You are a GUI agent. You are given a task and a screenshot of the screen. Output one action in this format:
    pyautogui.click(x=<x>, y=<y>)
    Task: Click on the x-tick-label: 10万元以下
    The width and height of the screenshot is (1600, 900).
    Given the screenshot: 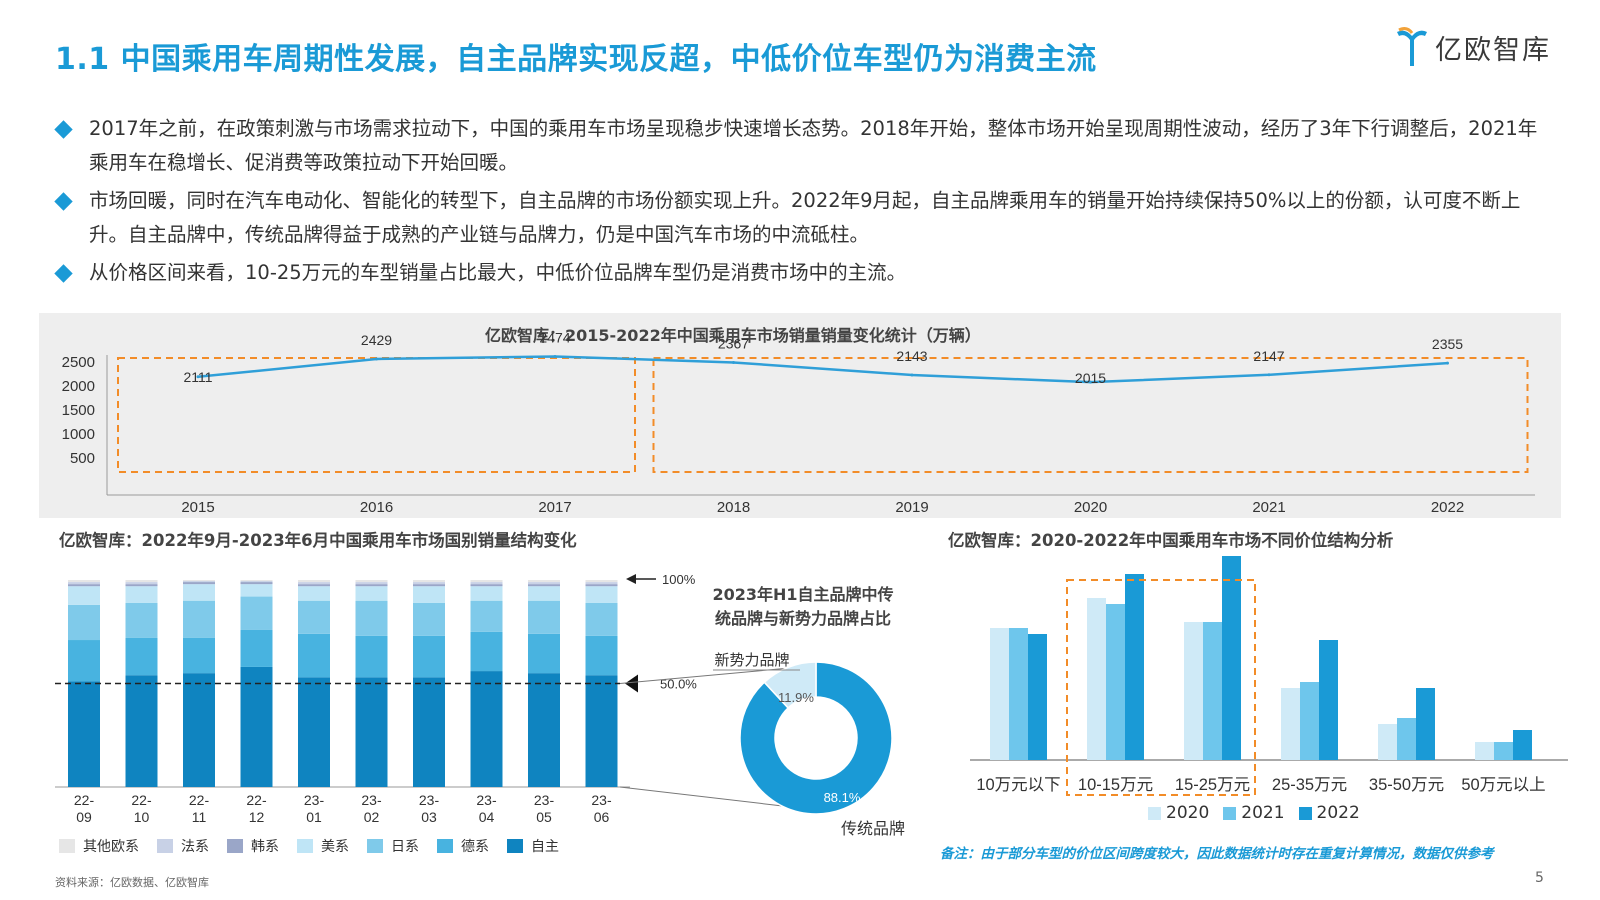 What is the action you would take?
    pyautogui.click(x=1018, y=785)
    